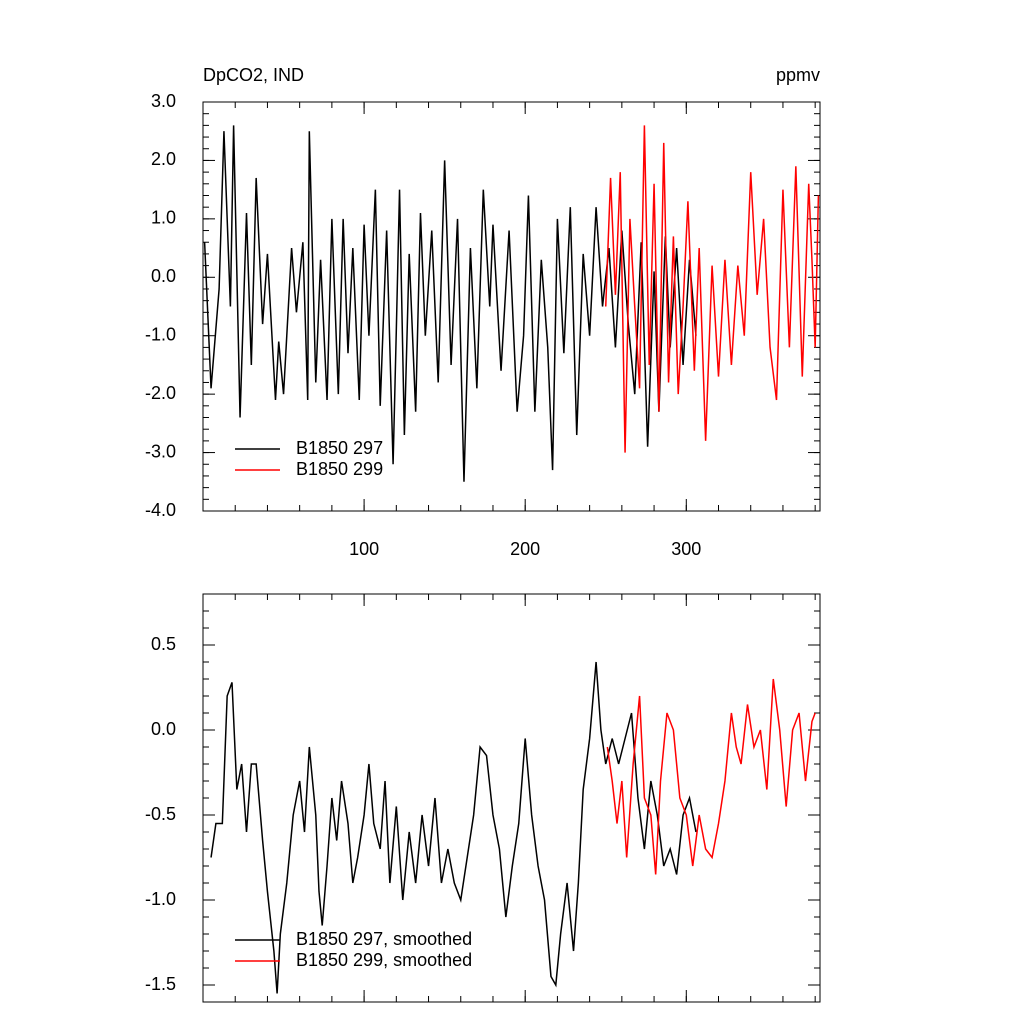  What do you see at coordinates (798, 75) in the screenshot?
I see `units-label: ppmv` at bounding box center [798, 75].